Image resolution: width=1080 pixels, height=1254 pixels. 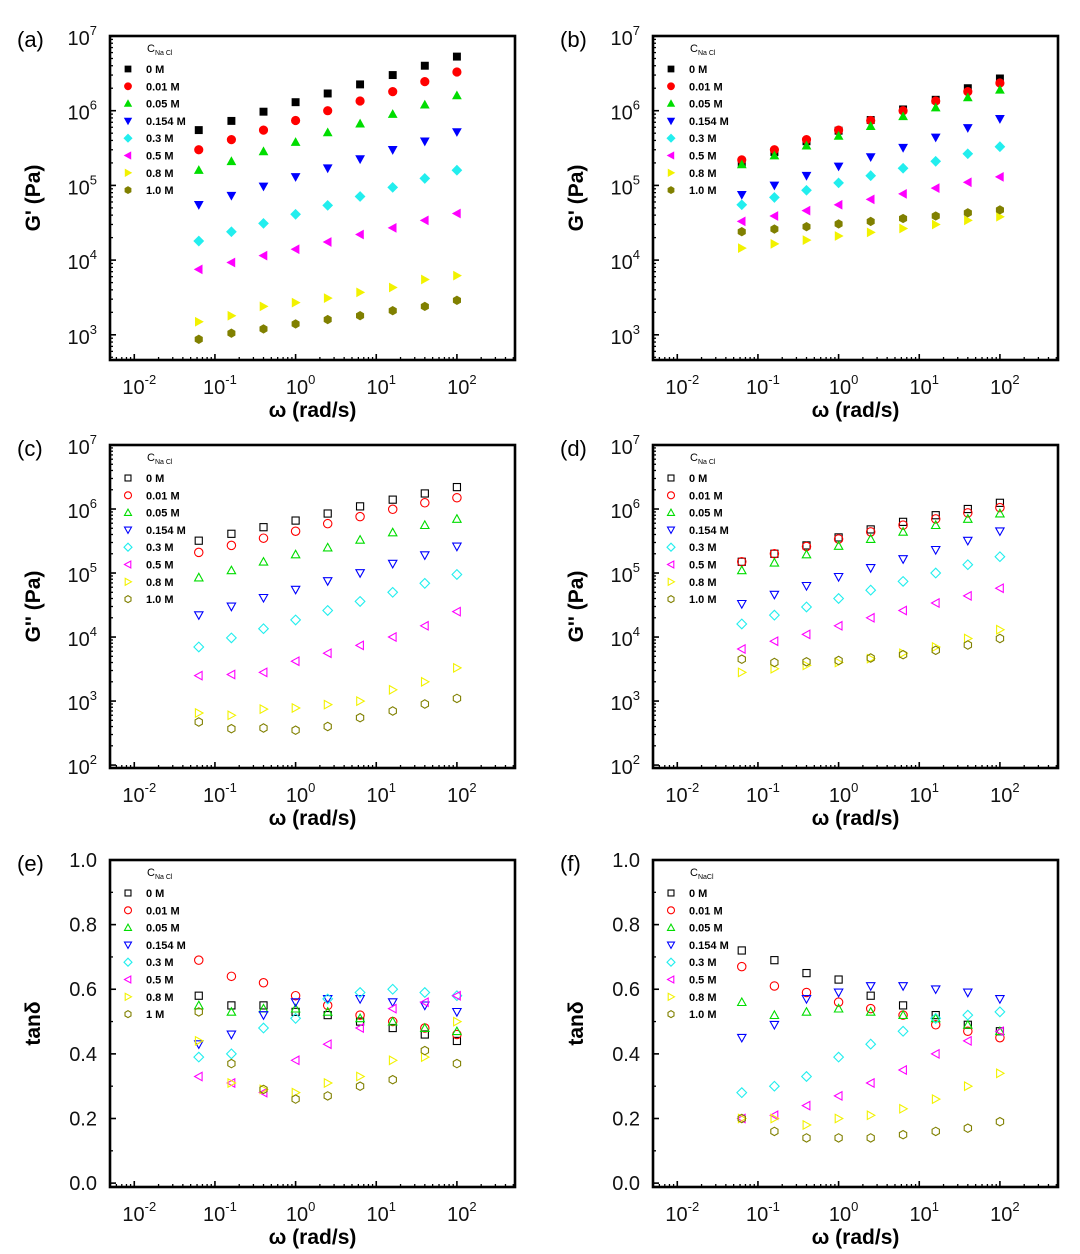 I want to click on legend-item: 0.154 M, so click(x=154, y=122).